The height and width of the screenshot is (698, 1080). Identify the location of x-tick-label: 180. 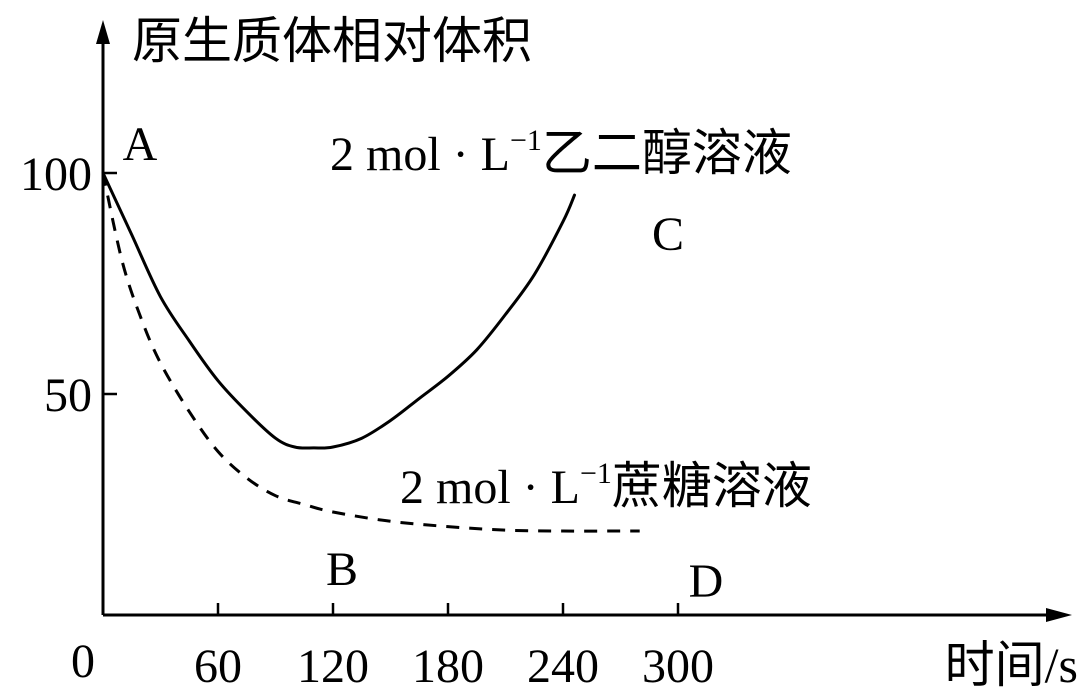
(448, 666).